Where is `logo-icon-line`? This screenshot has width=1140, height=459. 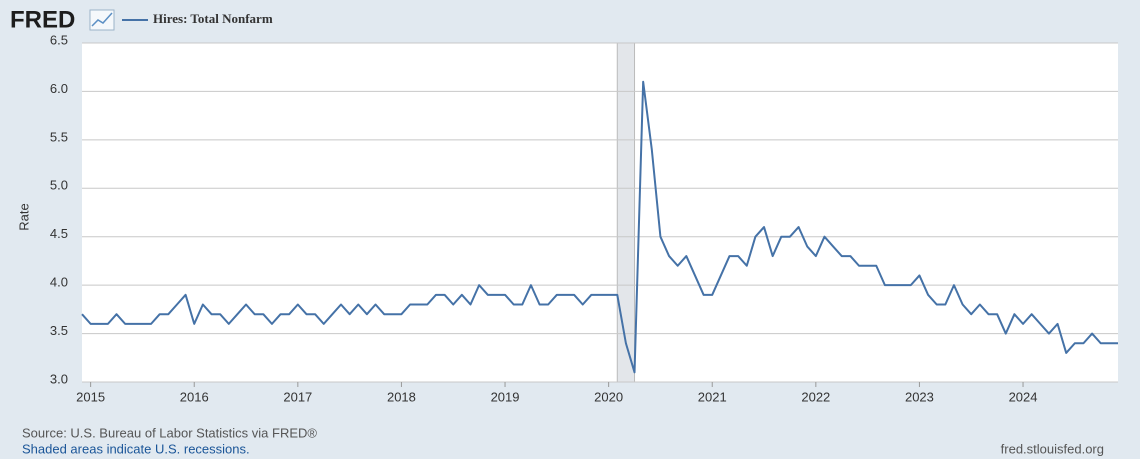
logo-icon-line is located at coordinates (102, 19).